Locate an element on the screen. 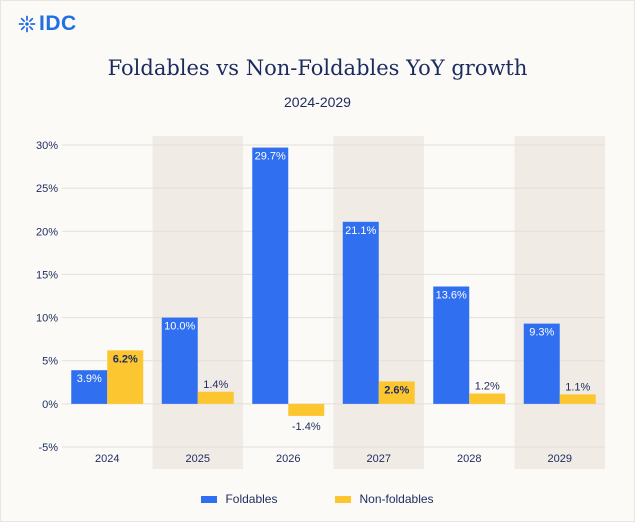  logo-text: IDC is located at coordinates (58, 23).